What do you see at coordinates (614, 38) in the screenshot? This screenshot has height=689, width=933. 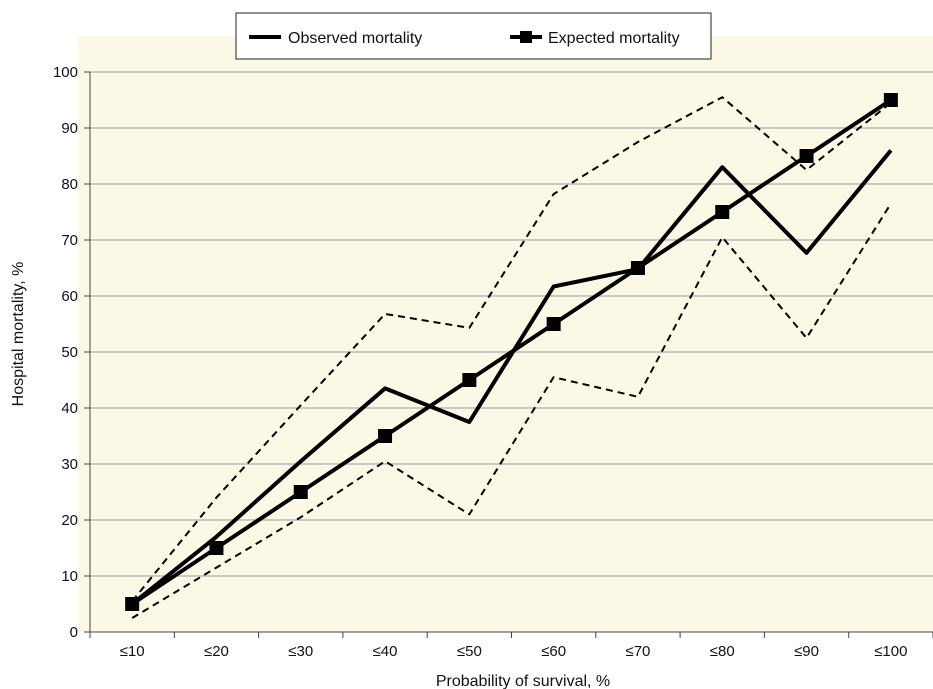 I see `legend-expected-label: Expected mortality` at bounding box center [614, 38].